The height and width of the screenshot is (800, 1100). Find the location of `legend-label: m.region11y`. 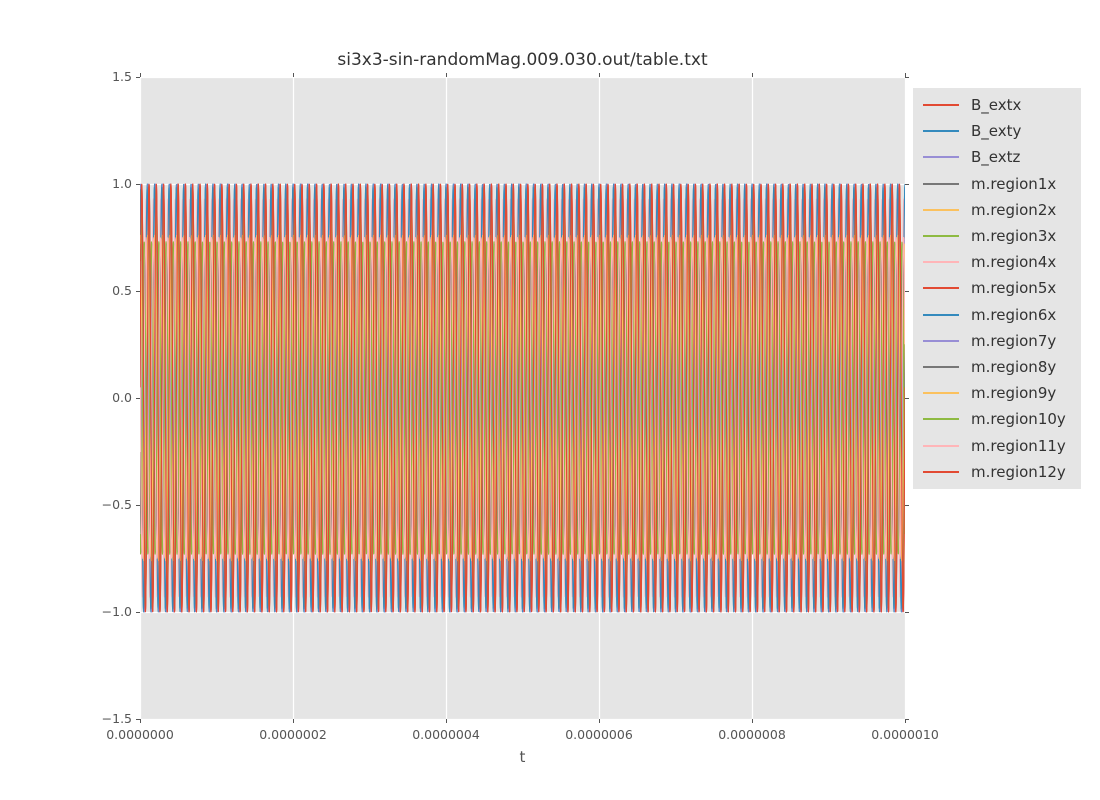

legend-label: m.region11y is located at coordinates (1018, 445).